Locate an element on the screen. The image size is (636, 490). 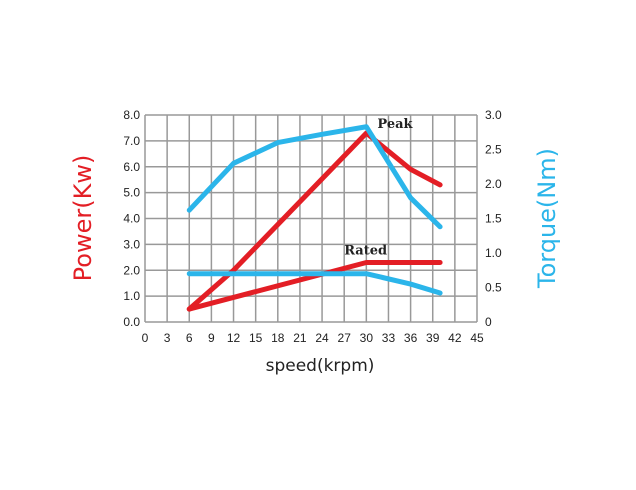
x-tick-label: 39 is located at coordinates (433, 338).